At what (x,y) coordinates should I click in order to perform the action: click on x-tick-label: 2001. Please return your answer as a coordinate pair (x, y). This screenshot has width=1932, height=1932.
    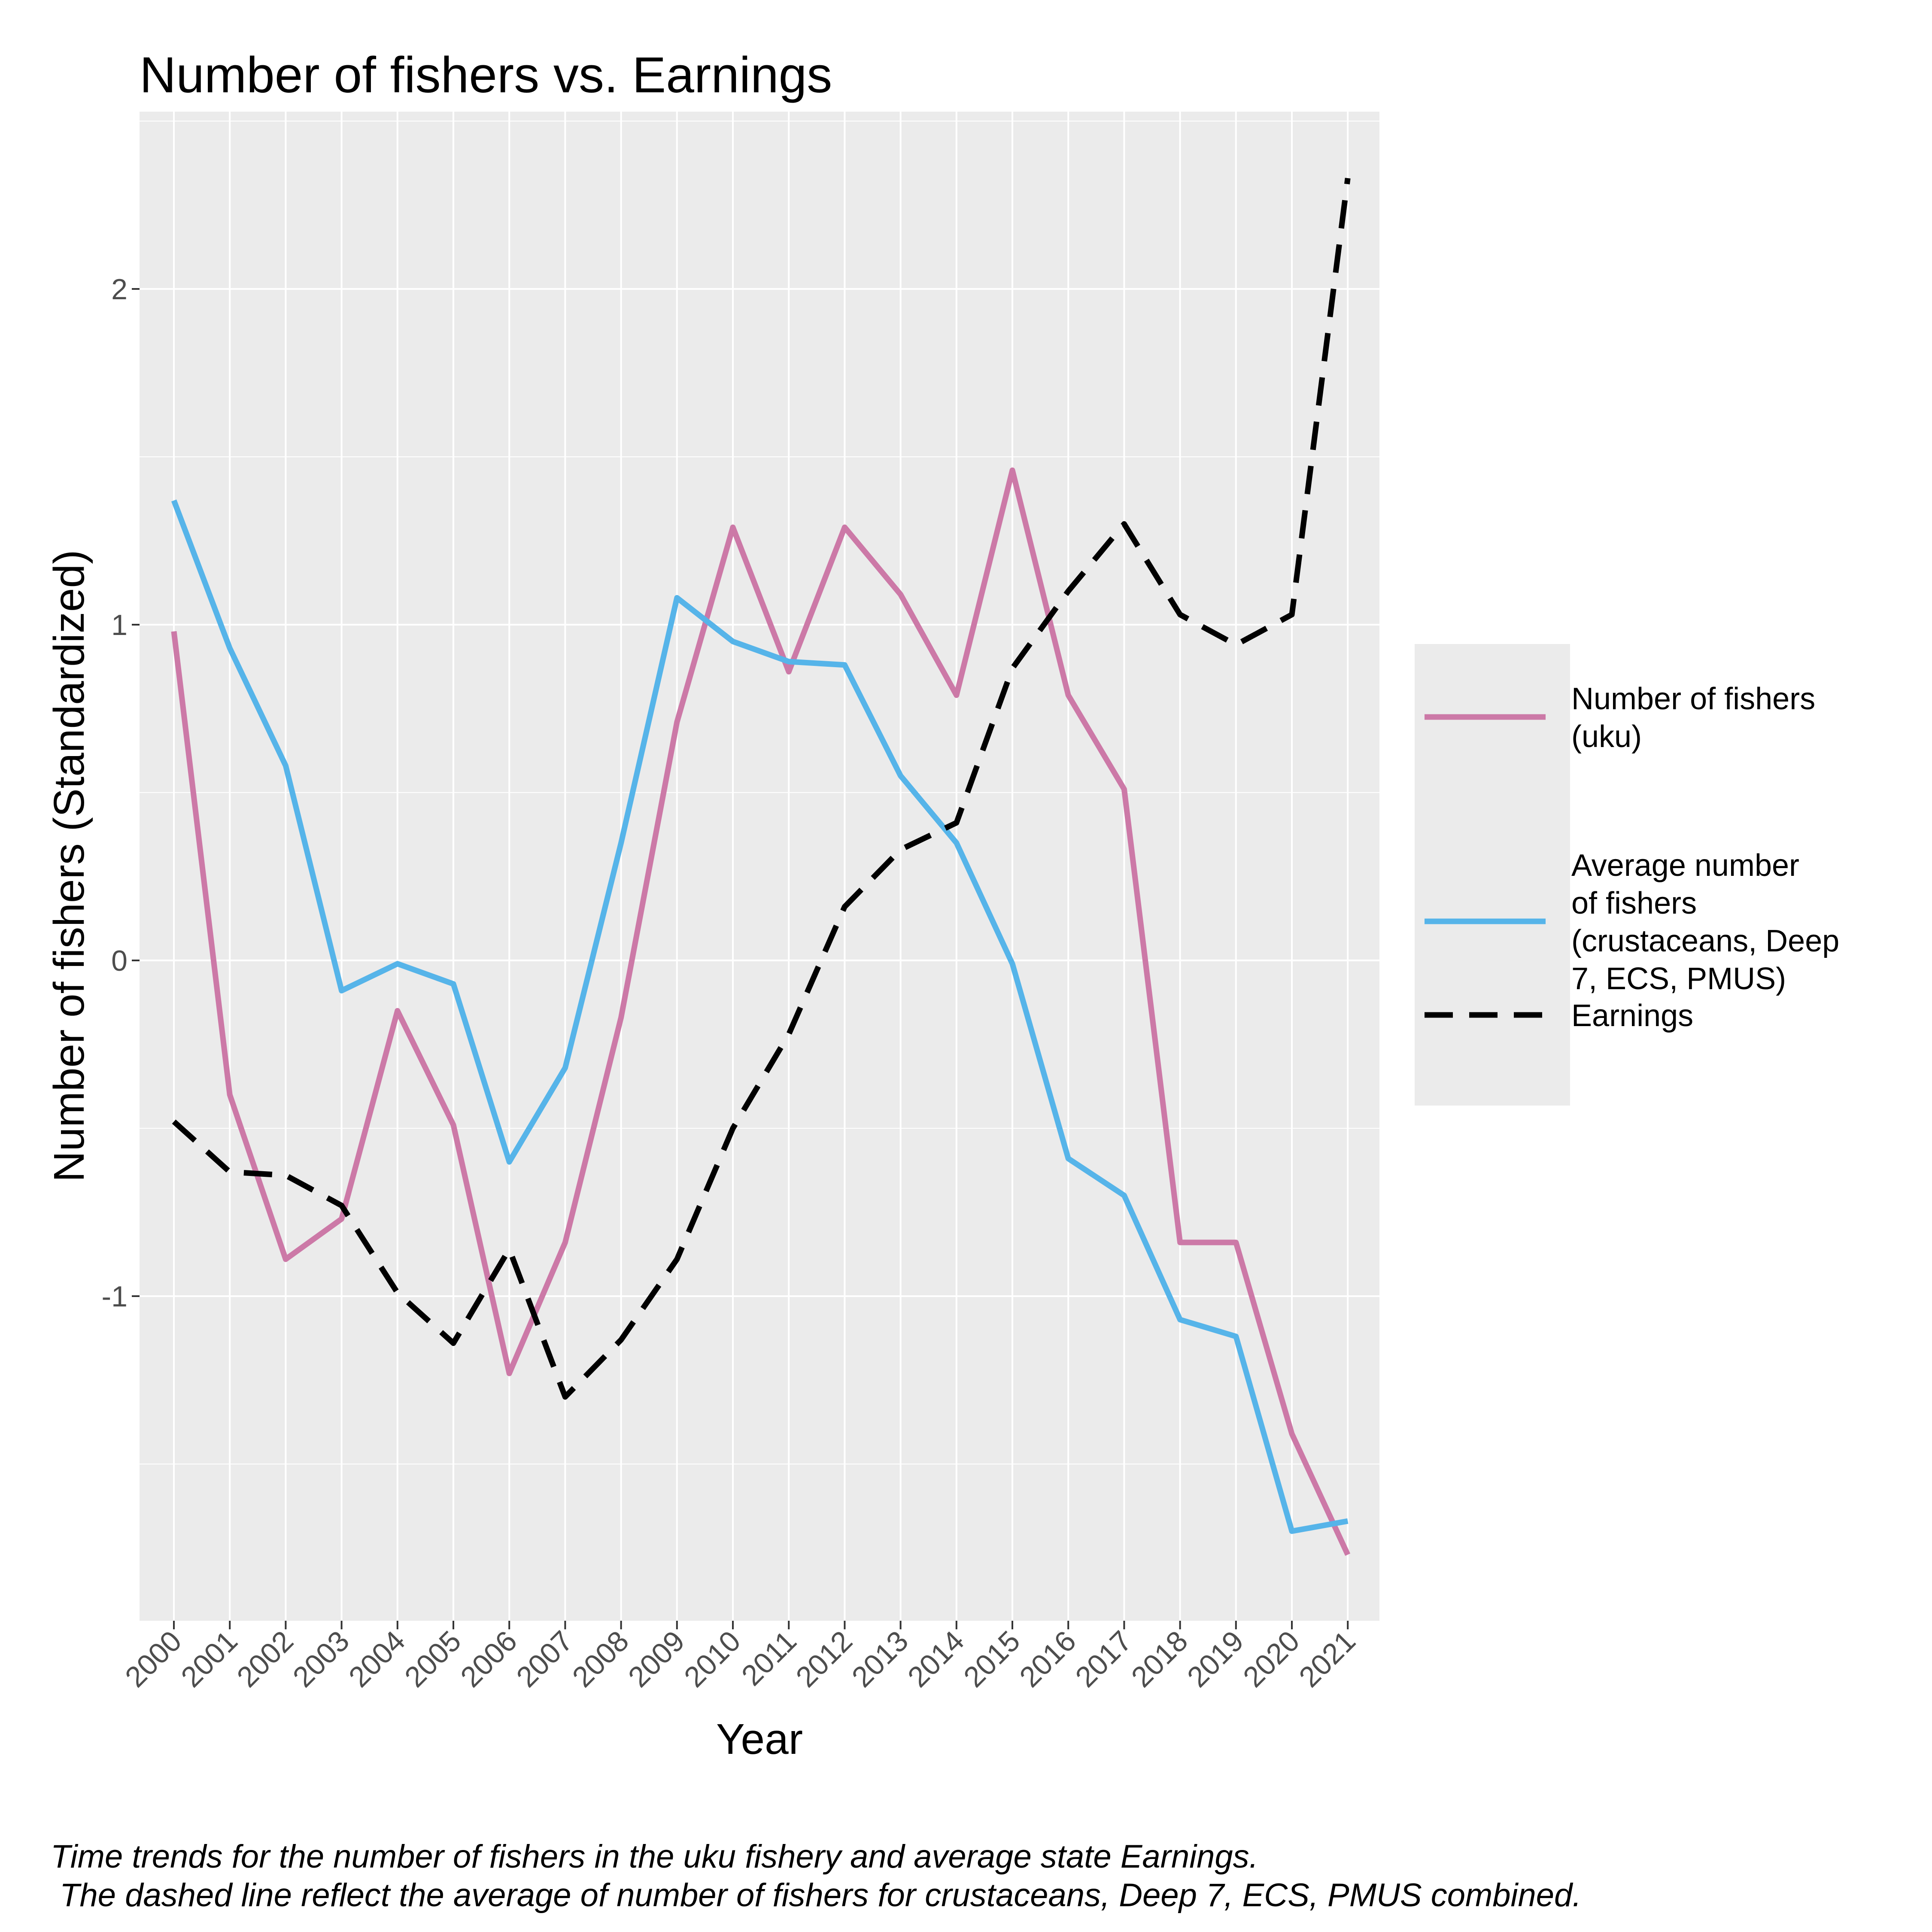
    Looking at the image, I should click on (209, 1660).